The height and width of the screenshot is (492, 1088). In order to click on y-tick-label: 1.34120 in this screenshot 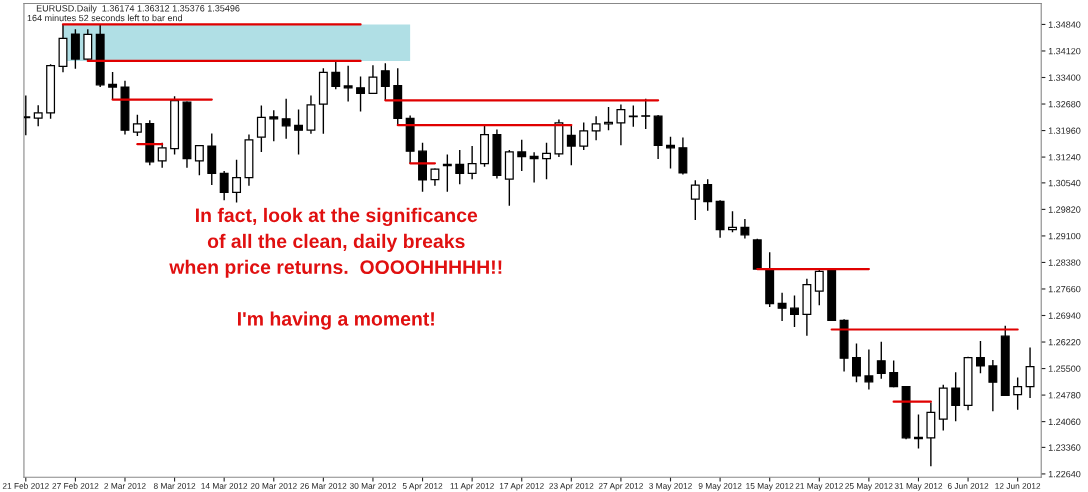, I will do `click(1064, 51)`.